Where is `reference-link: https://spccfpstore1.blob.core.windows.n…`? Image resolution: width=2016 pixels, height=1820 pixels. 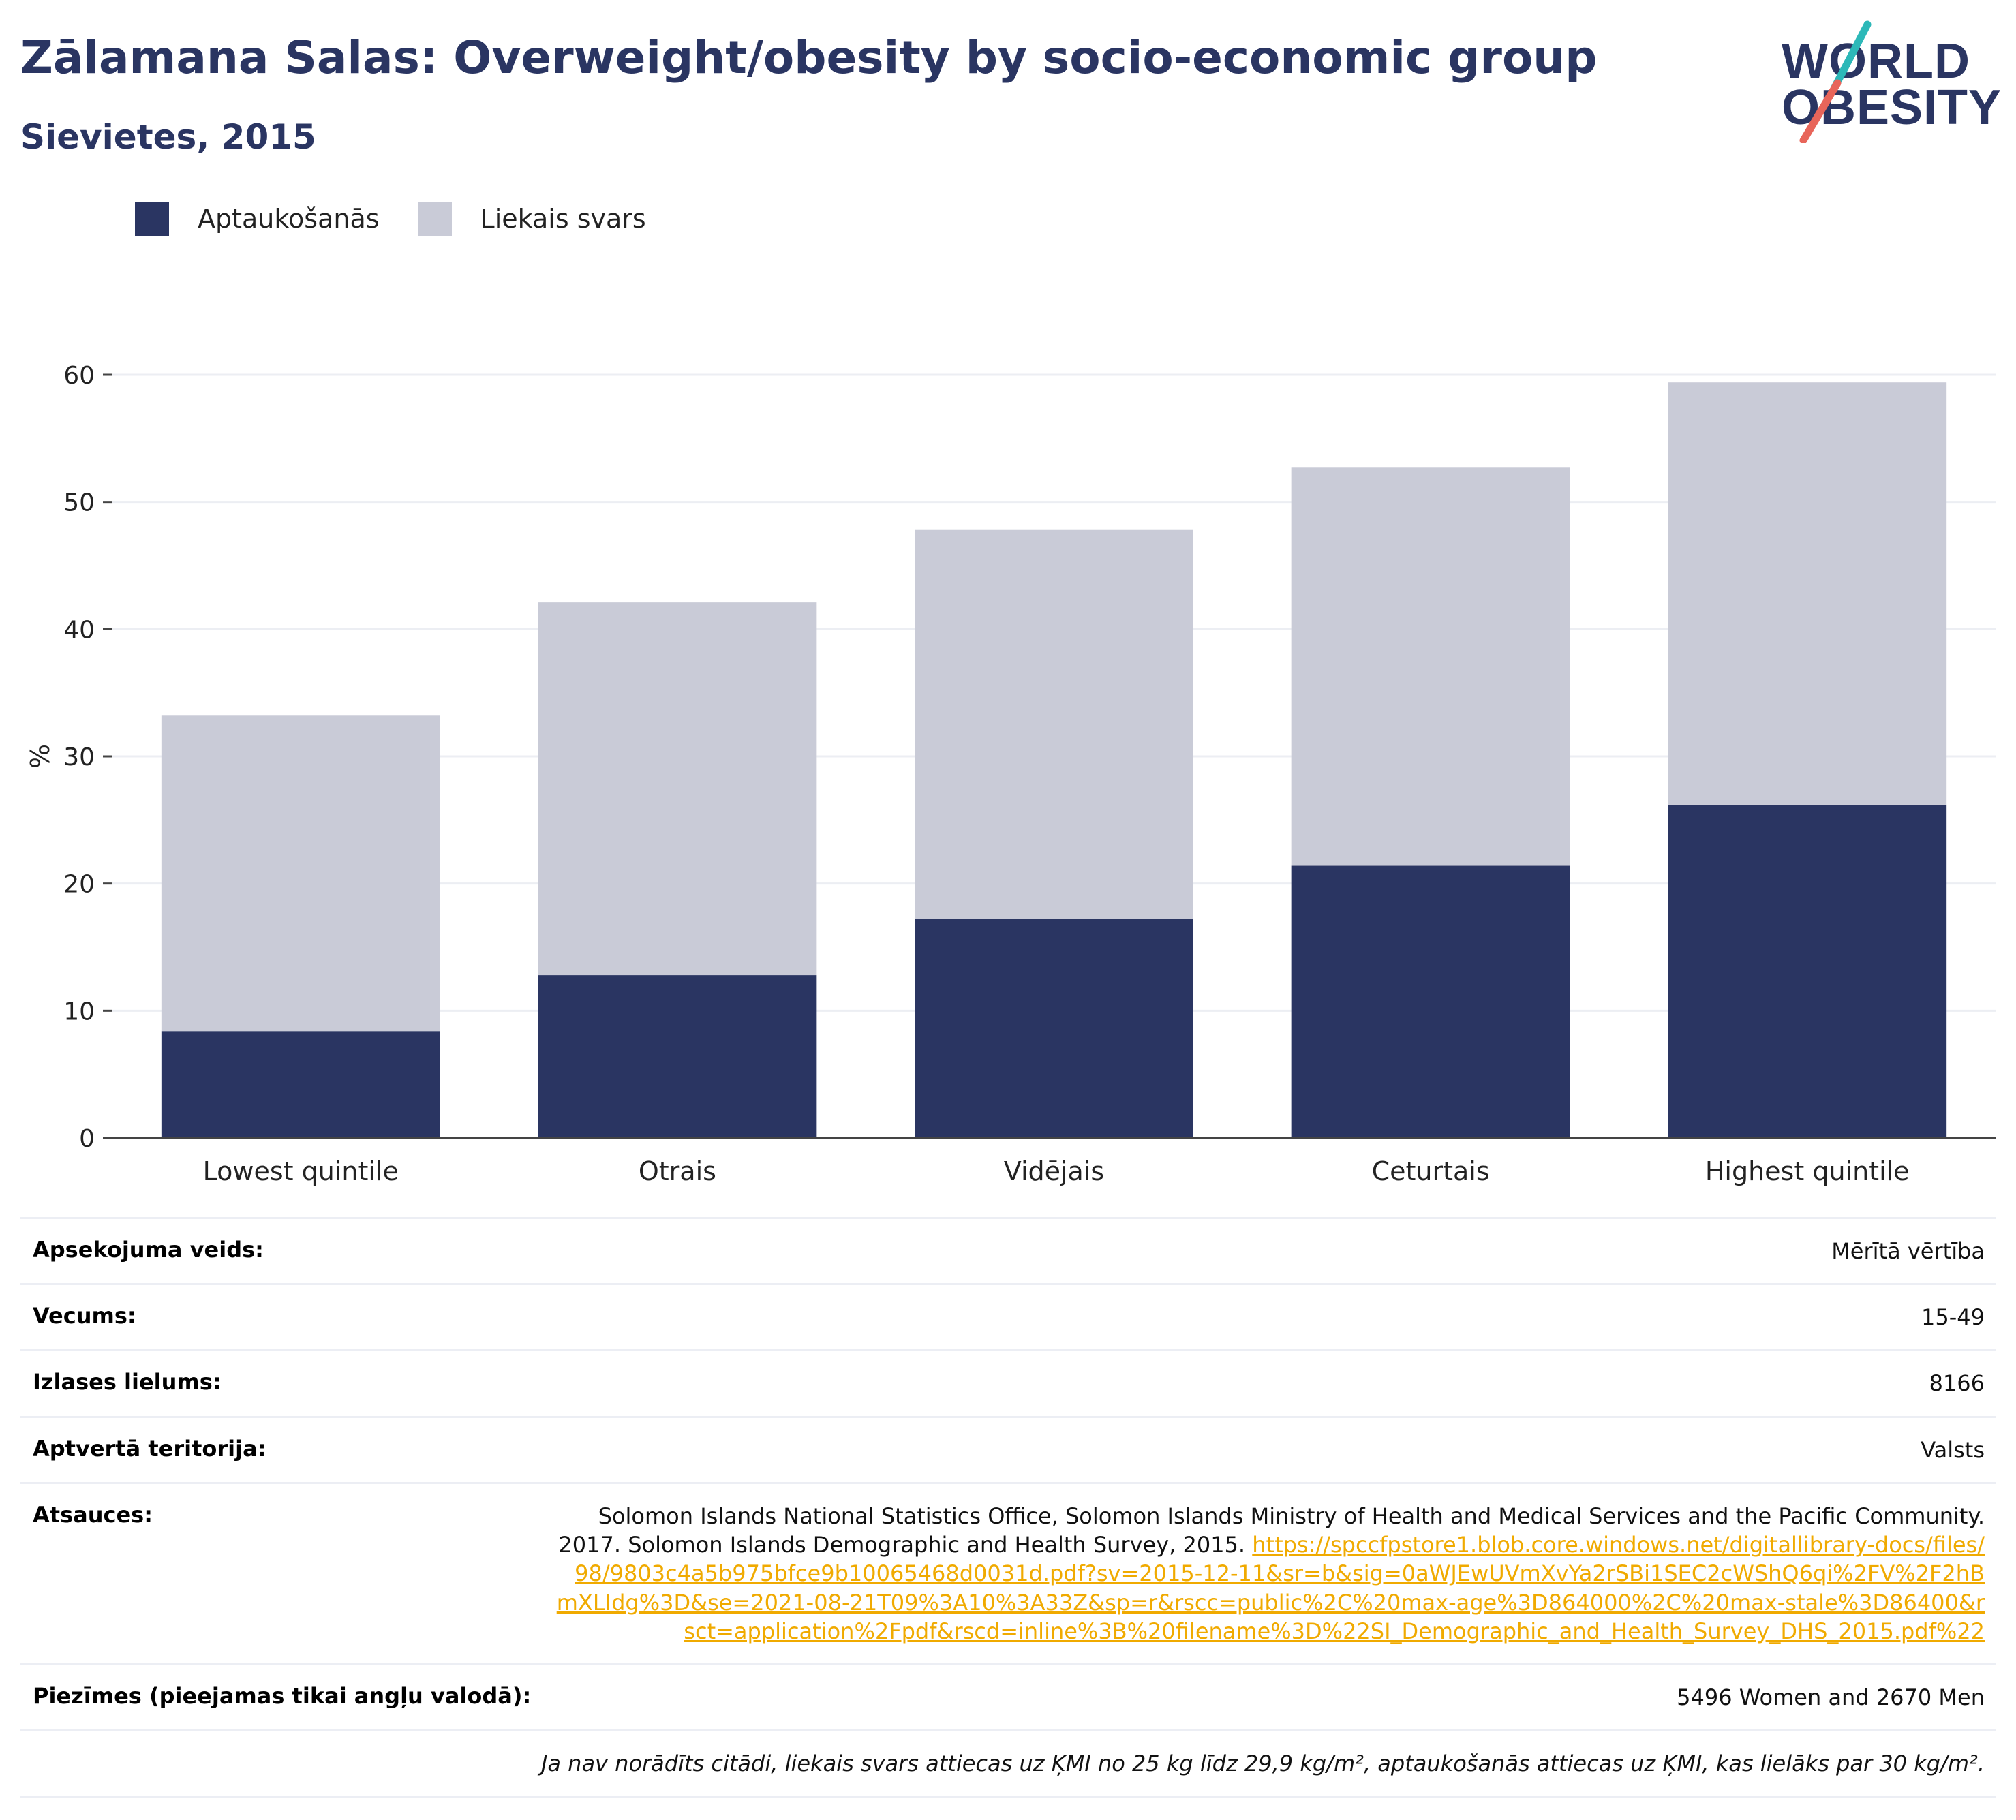
reference-link: https://spccfpstore1.blob.core.windows.n… is located at coordinates (1270, 1588).